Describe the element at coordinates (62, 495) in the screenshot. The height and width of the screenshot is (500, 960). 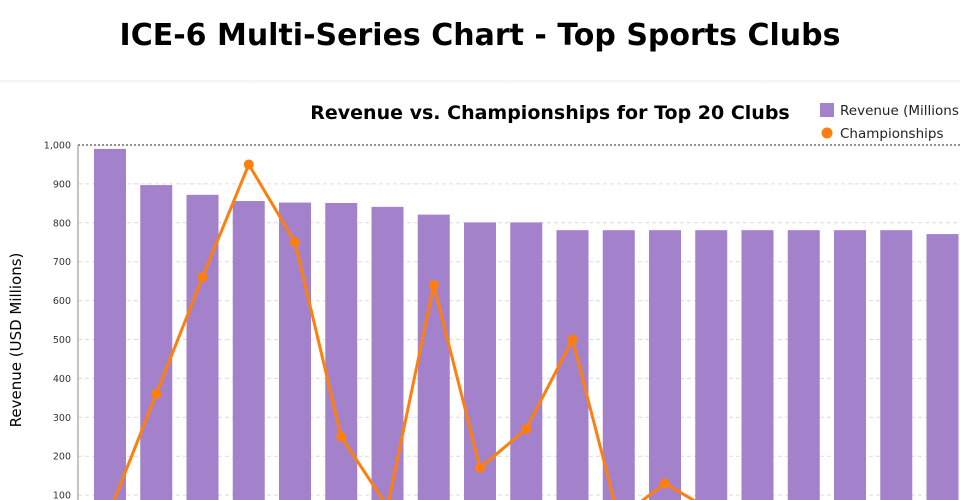
I see `y-tick-label: 100` at that location.